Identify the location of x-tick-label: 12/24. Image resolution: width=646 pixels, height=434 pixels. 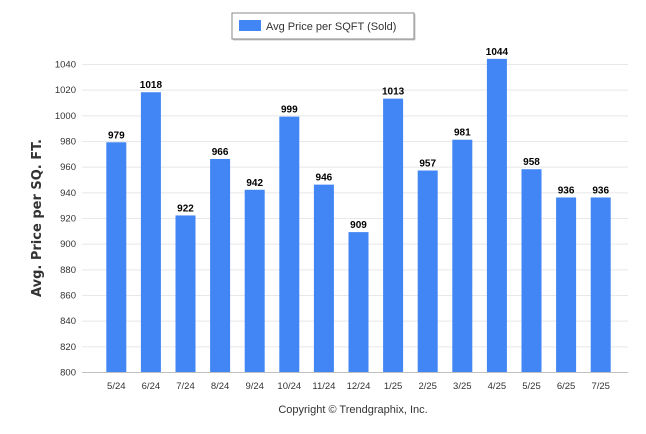
(359, 386).